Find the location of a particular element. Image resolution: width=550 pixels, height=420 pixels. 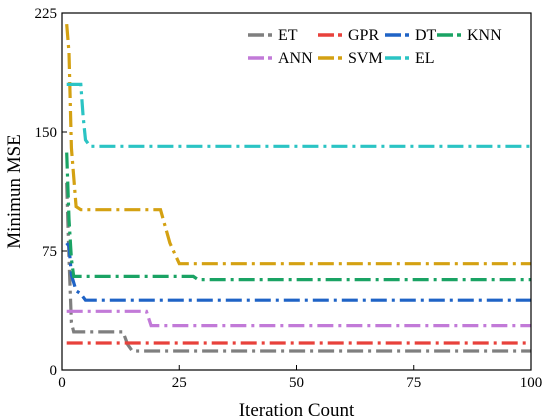

legend-label: EL is located at coordinates (425, 58).